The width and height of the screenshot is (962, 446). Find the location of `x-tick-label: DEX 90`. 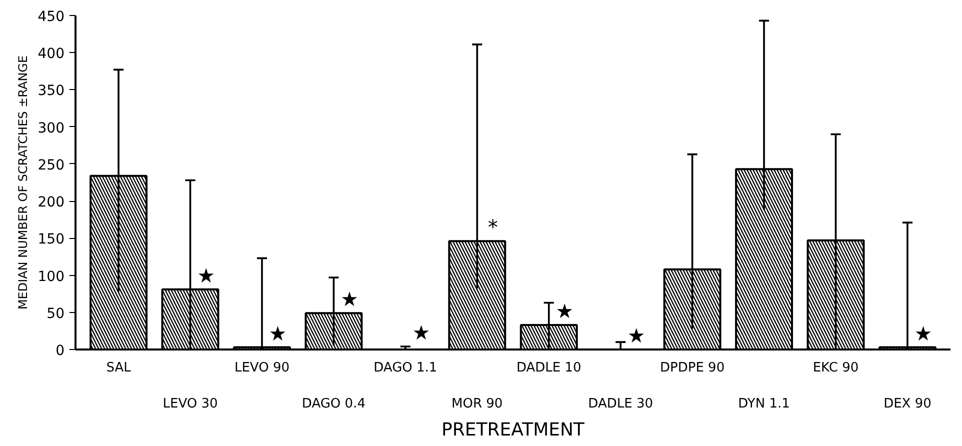

x-tick-label: DEX 90 is located at coordinates (908, 404).